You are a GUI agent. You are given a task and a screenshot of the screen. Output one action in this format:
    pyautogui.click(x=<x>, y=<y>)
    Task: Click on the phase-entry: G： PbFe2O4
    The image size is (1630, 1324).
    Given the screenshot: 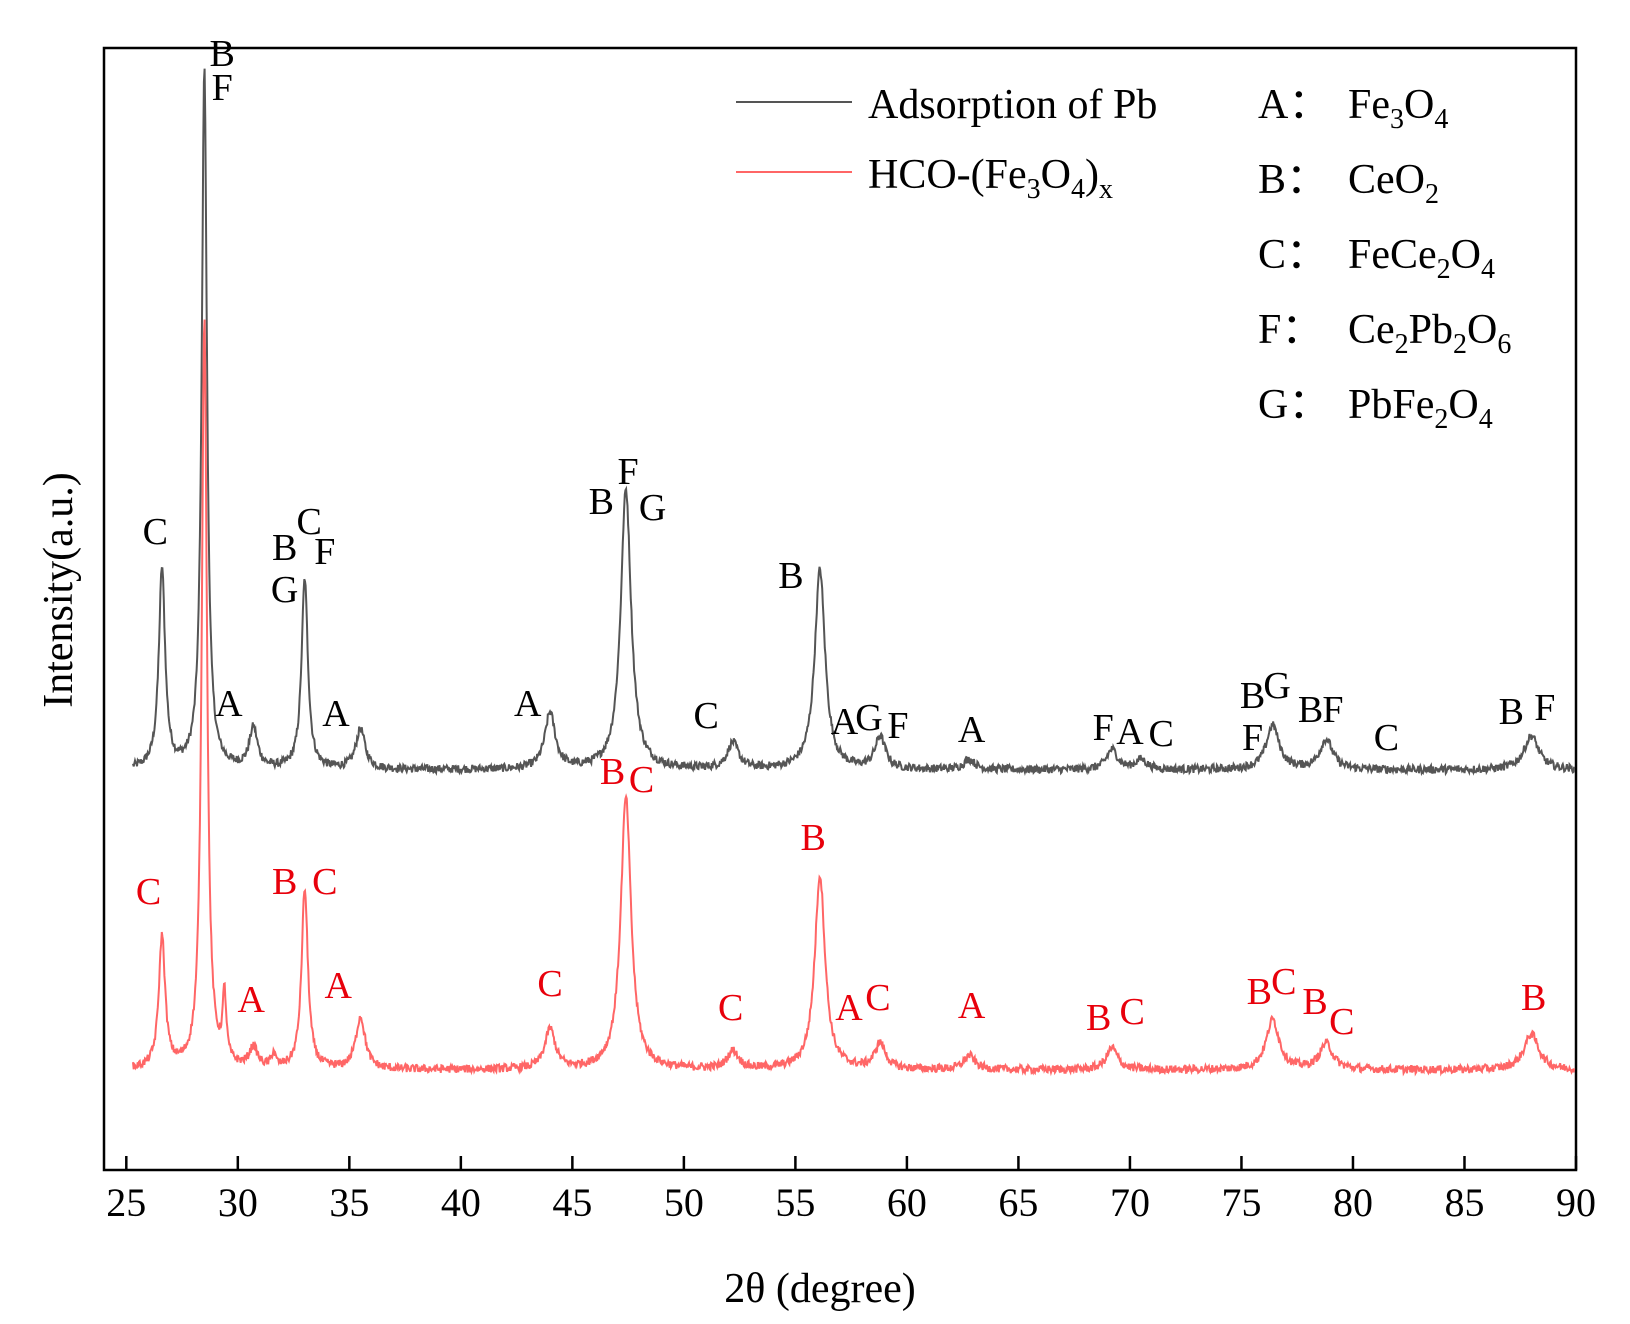 What is the action you would take?
    pyautogui.click(x=1375, y=408)
    